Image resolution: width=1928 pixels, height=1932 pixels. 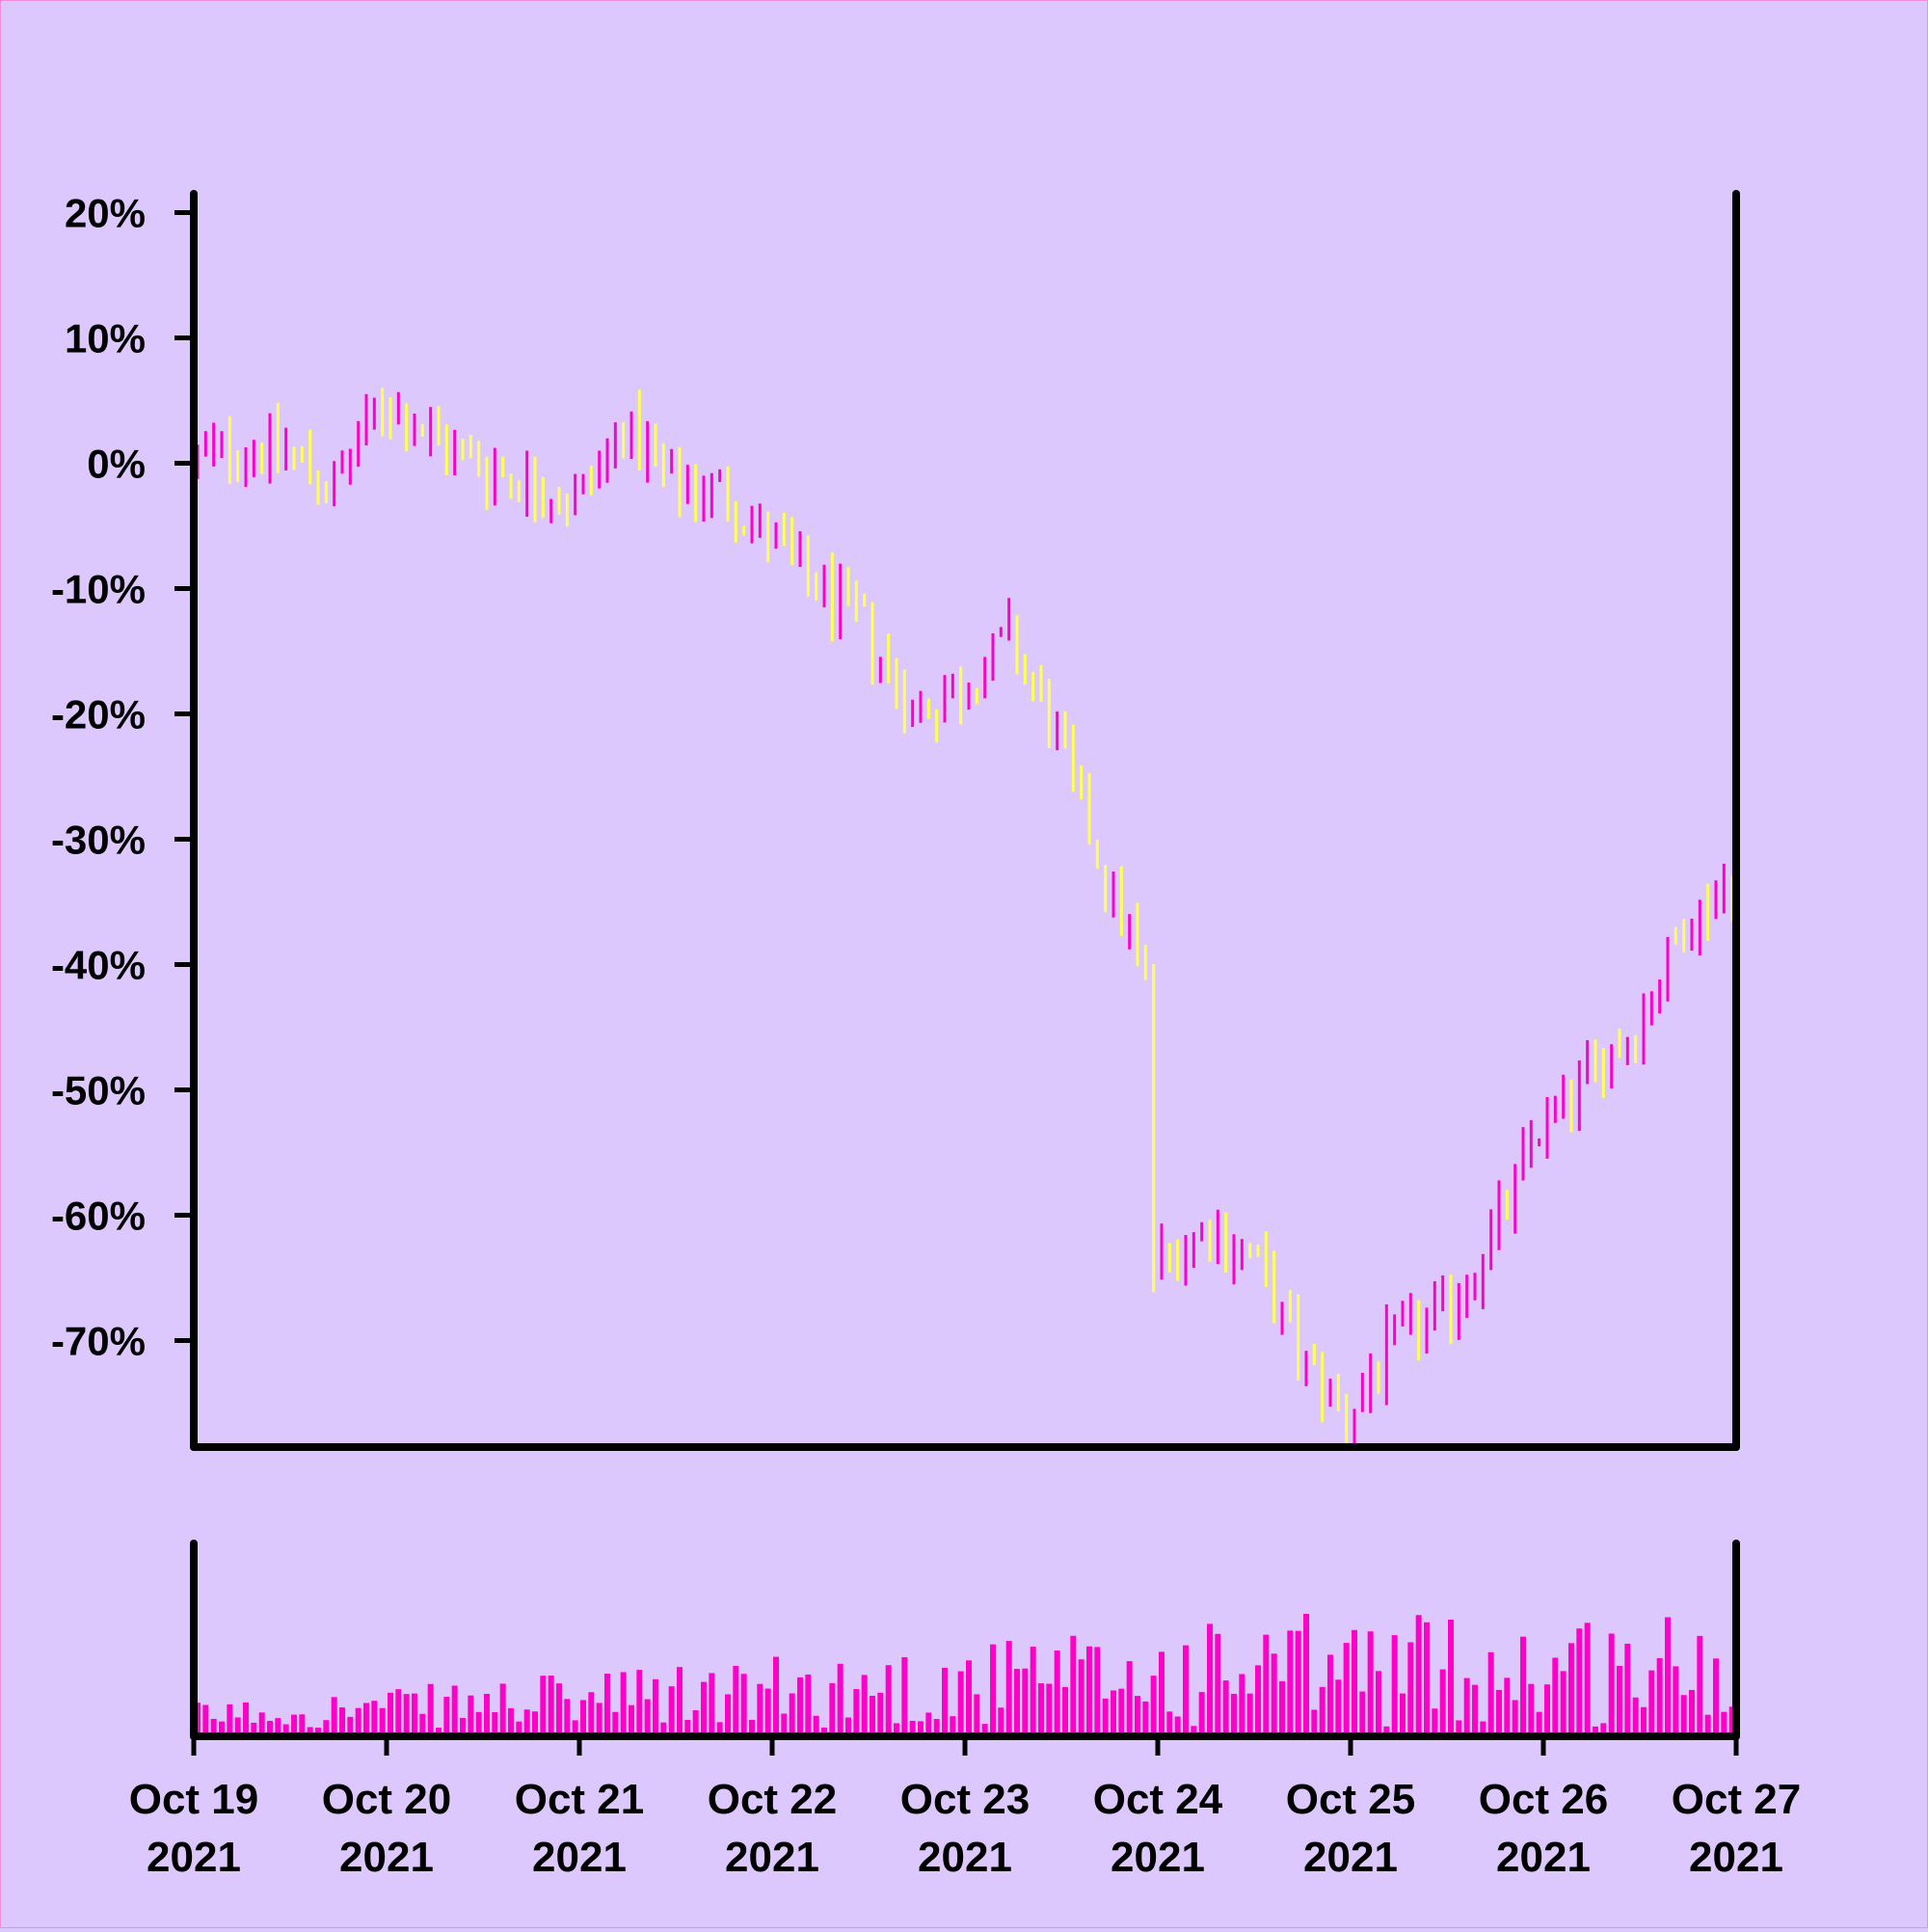 What do you see at coordinates (387, 1800) in the screenshot?
I see `x-tick-label-date: Oct 20` at bounding box center [387, 1800].